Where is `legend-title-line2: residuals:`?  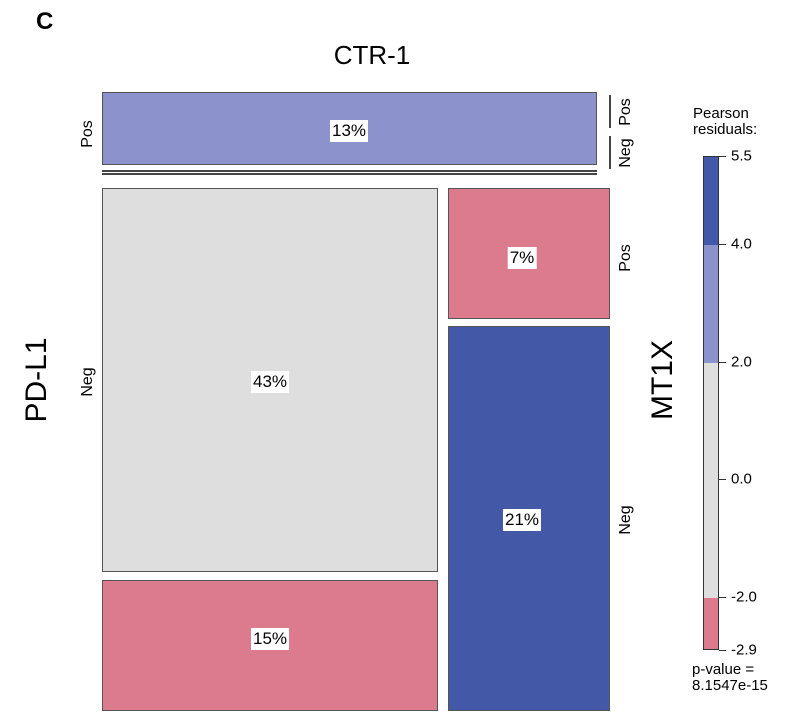
legend-title-line2: residuals: is located at coordinates (725, 130).